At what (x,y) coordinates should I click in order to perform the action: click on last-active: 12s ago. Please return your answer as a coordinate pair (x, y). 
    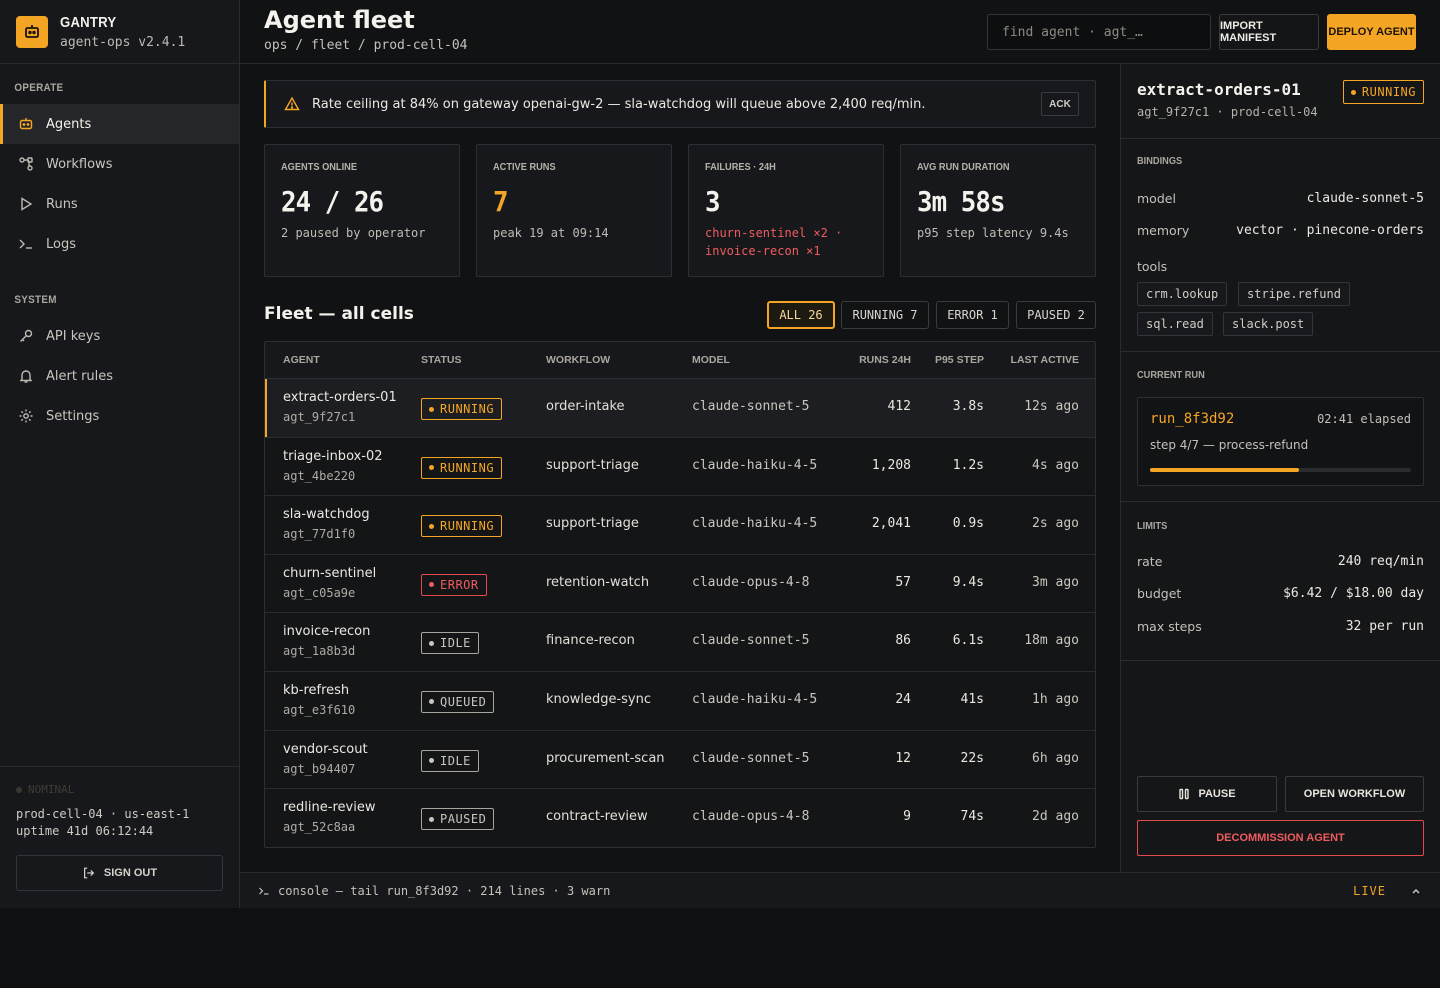
    Looking at the image, I should click on (1051, 406).